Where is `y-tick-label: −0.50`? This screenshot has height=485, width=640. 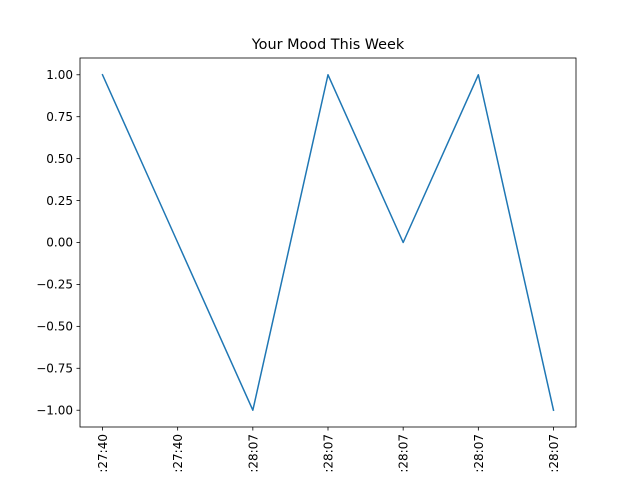
y-tick-label: −0.50 is located at coordinates (54, 327).